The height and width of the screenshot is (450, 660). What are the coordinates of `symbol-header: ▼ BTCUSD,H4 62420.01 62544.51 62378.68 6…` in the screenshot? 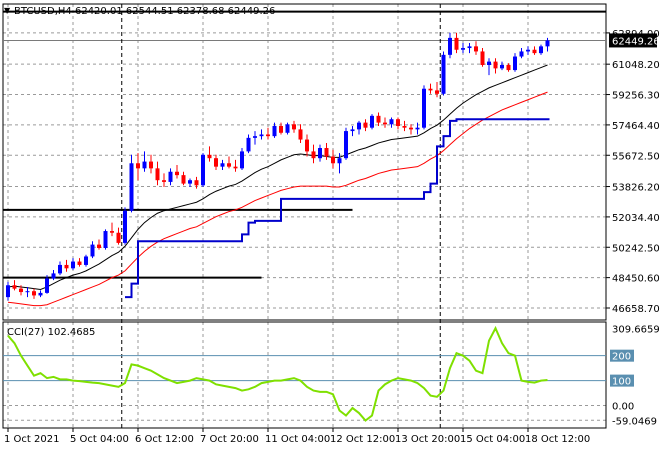 It's located at (139, 11).